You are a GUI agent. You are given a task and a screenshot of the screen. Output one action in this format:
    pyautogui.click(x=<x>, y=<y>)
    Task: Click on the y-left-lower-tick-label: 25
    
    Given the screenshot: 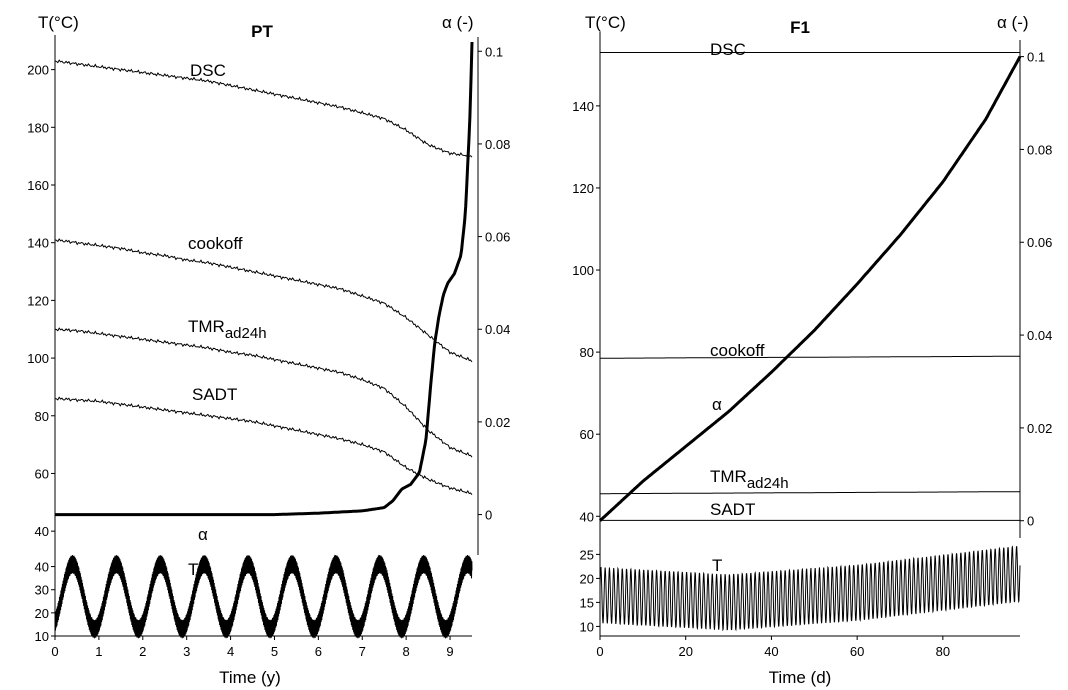 What is the action you would take?
    pyautogui.click(x=587, y=554)
    